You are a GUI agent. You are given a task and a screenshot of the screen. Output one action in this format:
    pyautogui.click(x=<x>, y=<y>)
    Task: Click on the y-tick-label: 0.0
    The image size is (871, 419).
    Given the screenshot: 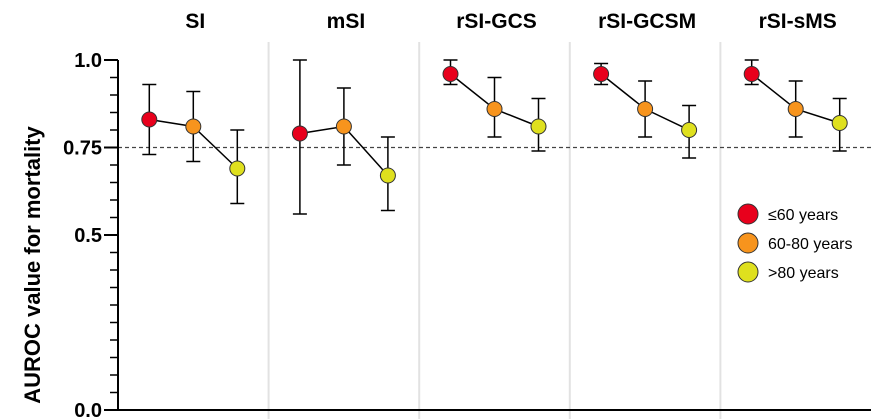 What is the action you would take?
    pyautogui.click(x=88, y=409)
    